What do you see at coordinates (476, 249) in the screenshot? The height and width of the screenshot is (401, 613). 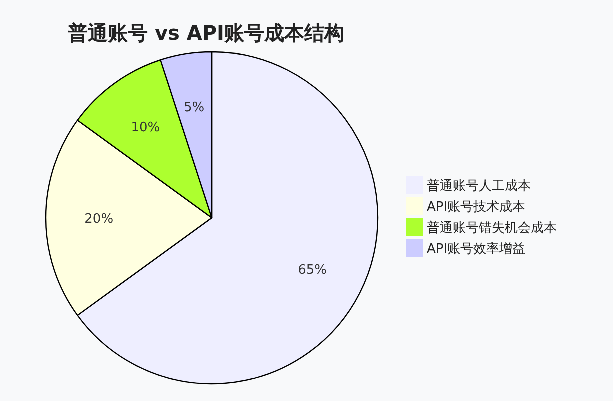 I see `legend-label: API账号效率增益` at bounding box center [476, 249].